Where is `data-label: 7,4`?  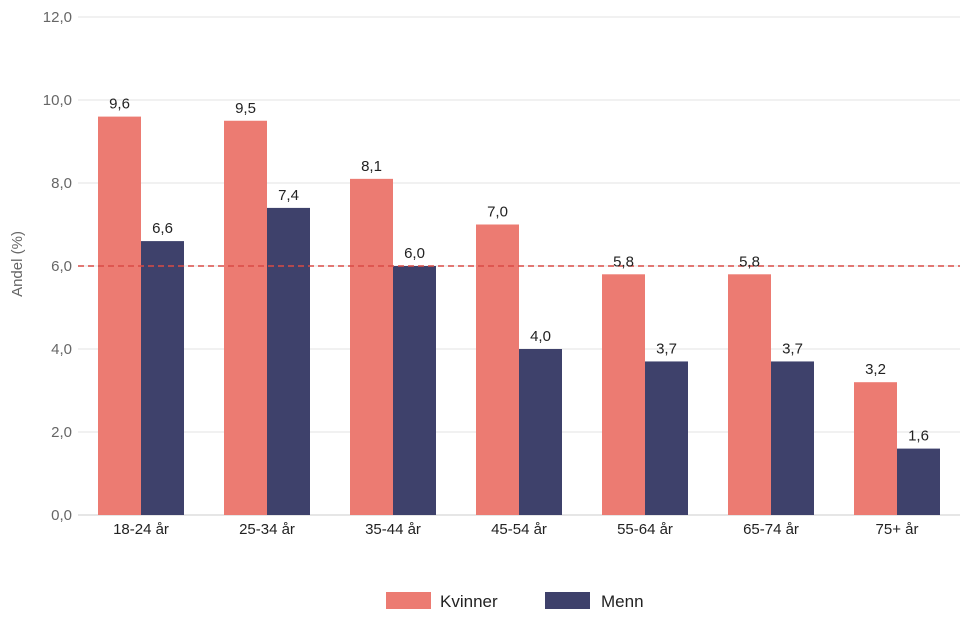 data-label: 7,4 is located at coordinates (288, 195).